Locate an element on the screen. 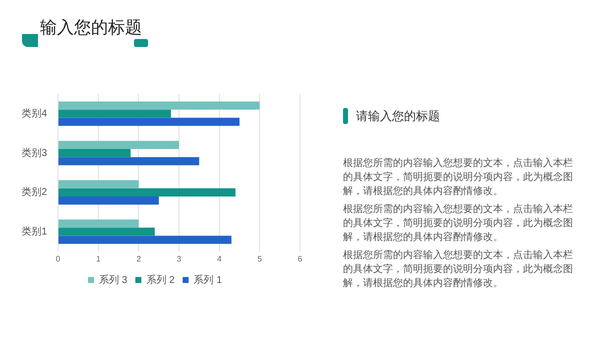 This screenshot has height=338, width=600. y-tick-label: 类别1 is located at coordinates (34, 231).